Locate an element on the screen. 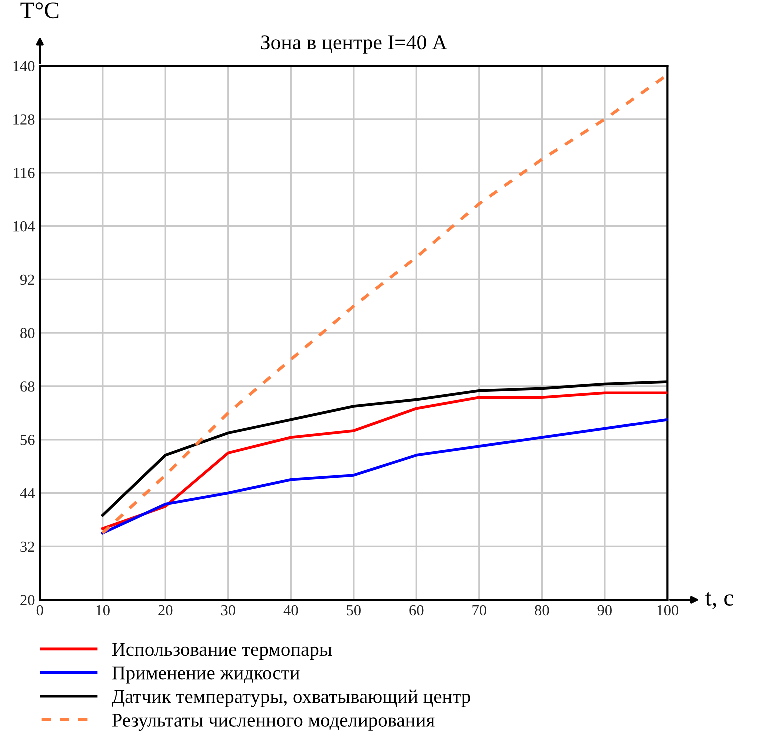  x-tick-label: 0 is located at coordinates (40, 610).